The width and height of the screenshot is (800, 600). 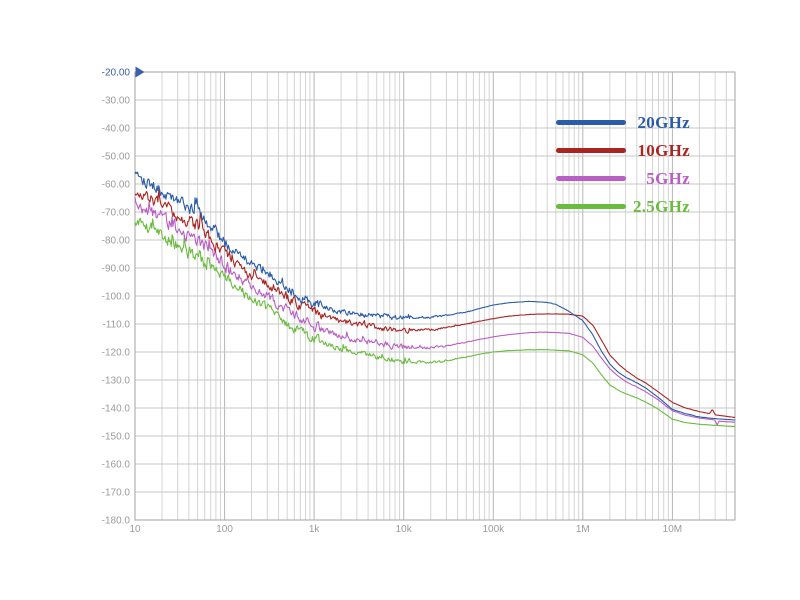 What do you see at coordinates (116, 185) in the screenshot?
I see `y-tick-label: -60.00` at bounding box center [116, 185].